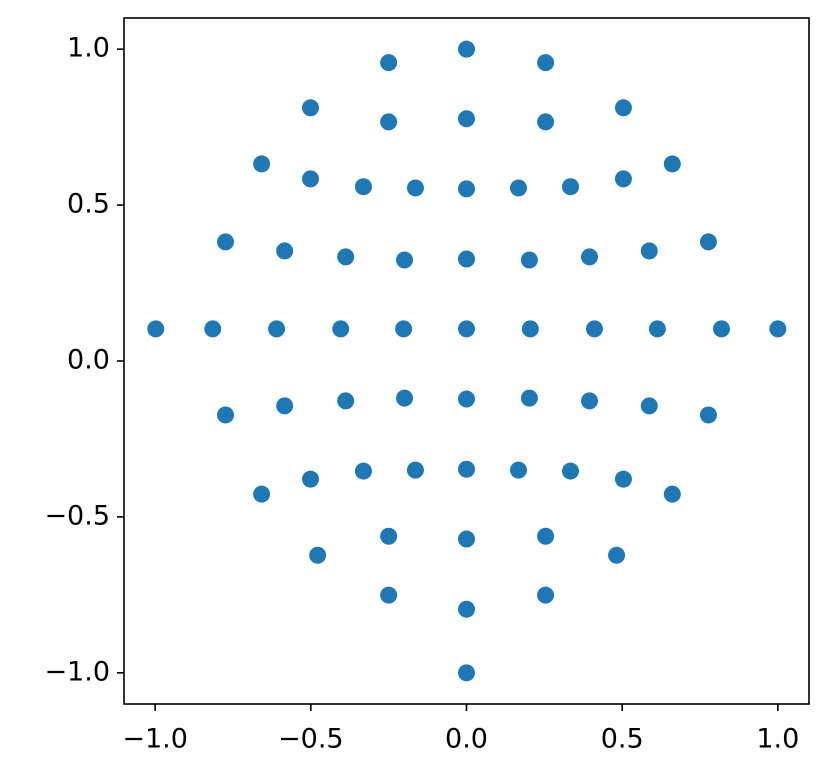 The width and height of the screenshot is (829, 776). I want to click on x-tick-label: −0.5, so click(311, 739).